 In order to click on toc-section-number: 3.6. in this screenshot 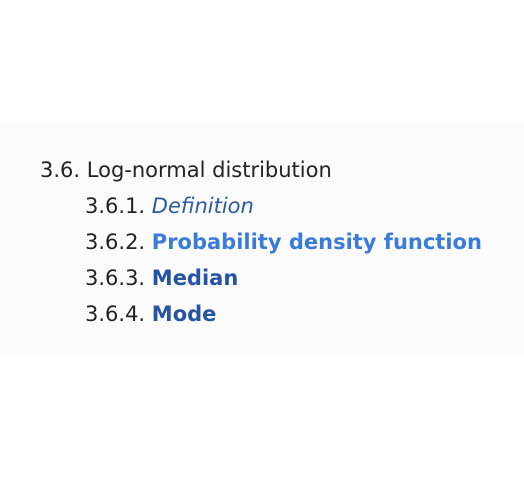, I will do `click(60, 170)`.